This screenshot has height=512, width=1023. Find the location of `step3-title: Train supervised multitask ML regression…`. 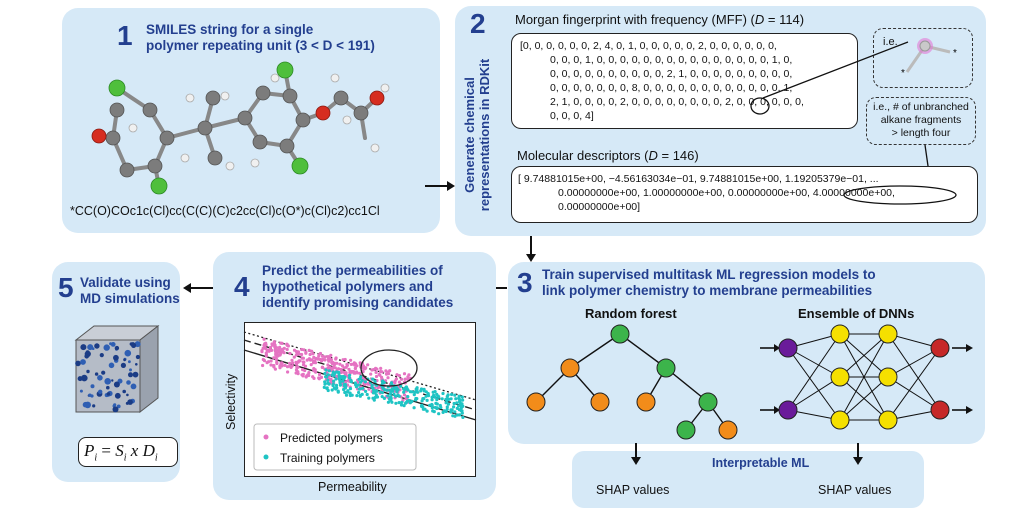

step3-title: Train supervised multitask ML regression… is located at coordinates (709, 283).